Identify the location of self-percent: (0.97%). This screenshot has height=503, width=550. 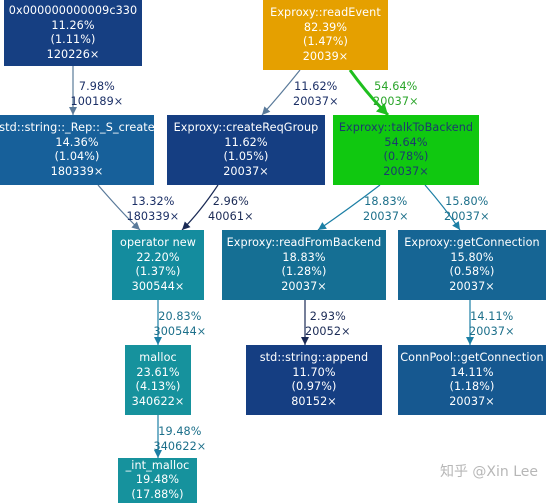
(314, 386).